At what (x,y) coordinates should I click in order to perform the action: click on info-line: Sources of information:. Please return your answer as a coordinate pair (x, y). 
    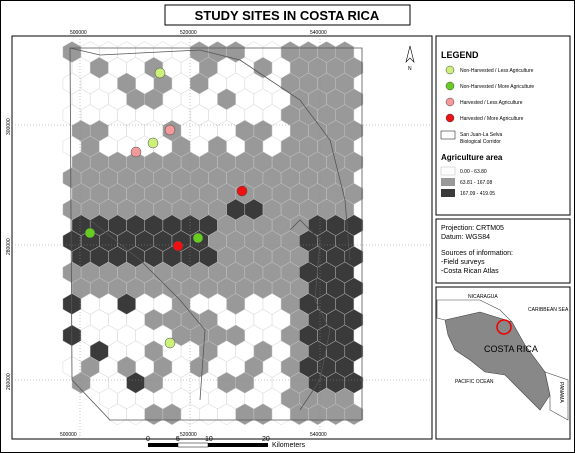
    Looking at the image, I should click on (477, 253).